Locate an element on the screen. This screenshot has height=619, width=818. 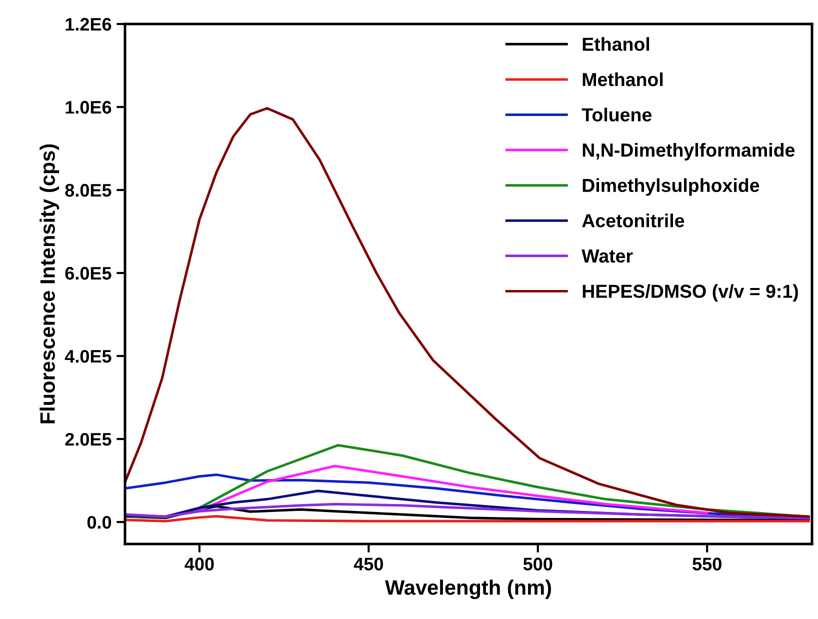
x-axis-title: Wavelength (nm) is located at coordinates (468, 590).